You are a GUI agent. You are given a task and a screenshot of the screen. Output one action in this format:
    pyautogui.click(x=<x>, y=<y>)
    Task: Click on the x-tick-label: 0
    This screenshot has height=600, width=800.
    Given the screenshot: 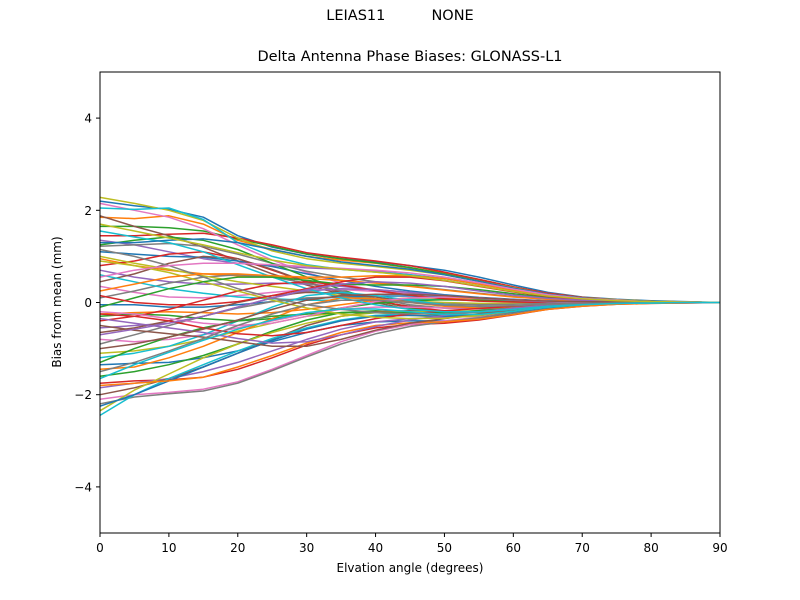 What is the action you would take?
    pyautogui.click(x=100, y=548)
    